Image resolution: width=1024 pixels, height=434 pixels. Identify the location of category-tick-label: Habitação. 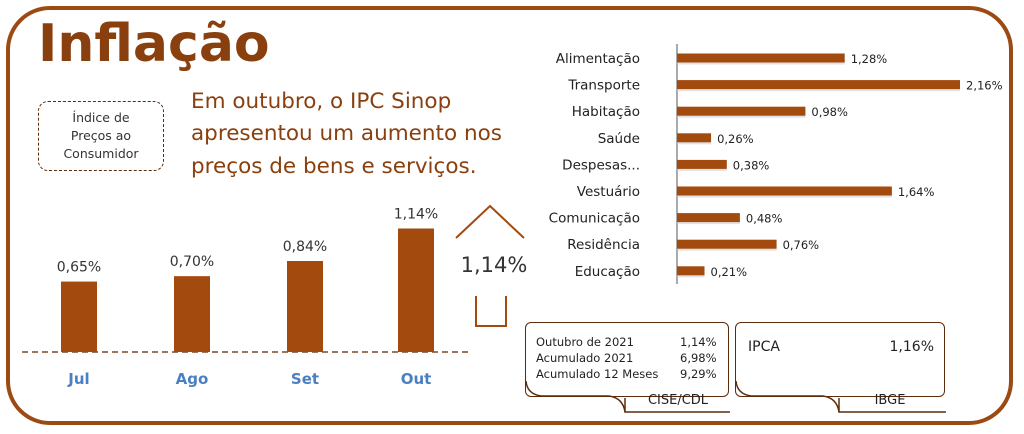
(606, 112).